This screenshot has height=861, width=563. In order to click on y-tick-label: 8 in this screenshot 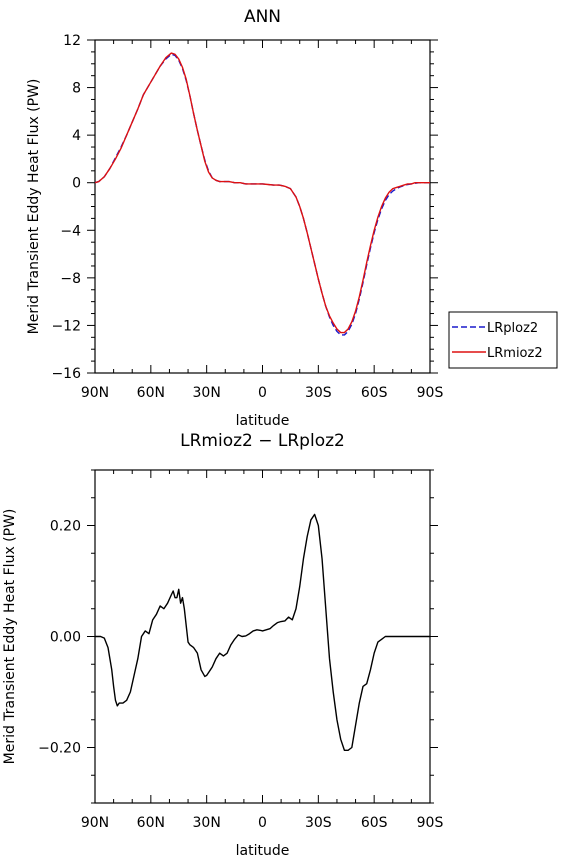, I will do `click(76, 89)`.